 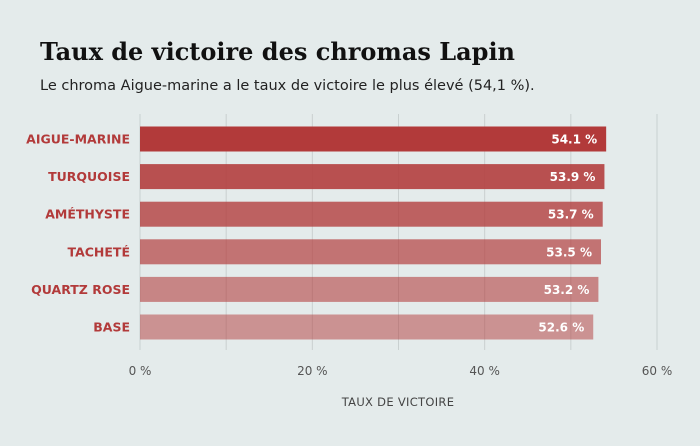 What do you see at coordinates (99, 251) in the screenshot?
I see `category-label: TACHETÉ` at bounding box center [99, 251].